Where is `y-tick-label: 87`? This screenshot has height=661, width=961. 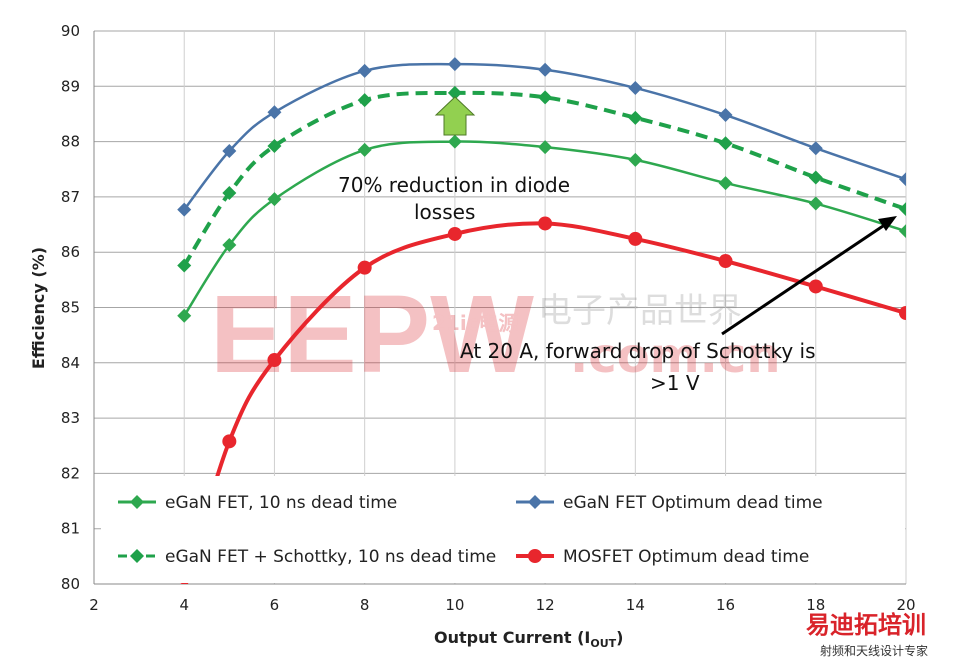
y-tick-label: 87 is located at coordinates (70, 197).